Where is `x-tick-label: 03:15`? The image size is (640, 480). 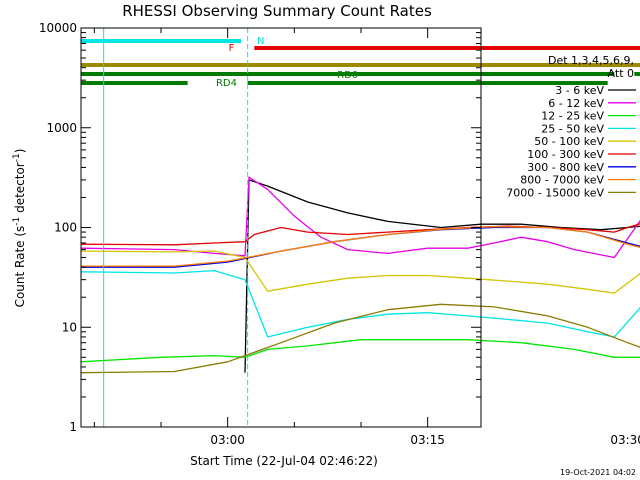
x-tick-label: 03:15 is located at coordinates (427, 440).